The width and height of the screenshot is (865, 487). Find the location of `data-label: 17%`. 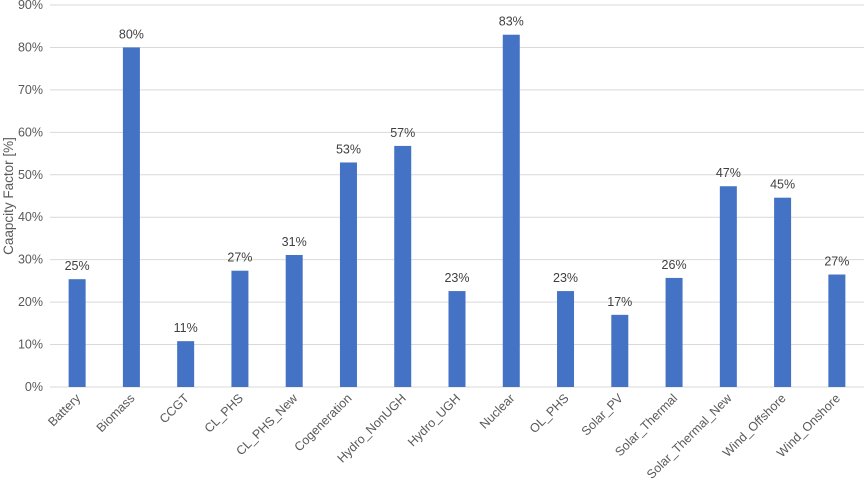

data-label: 17% is located at coordinates (619, 302).